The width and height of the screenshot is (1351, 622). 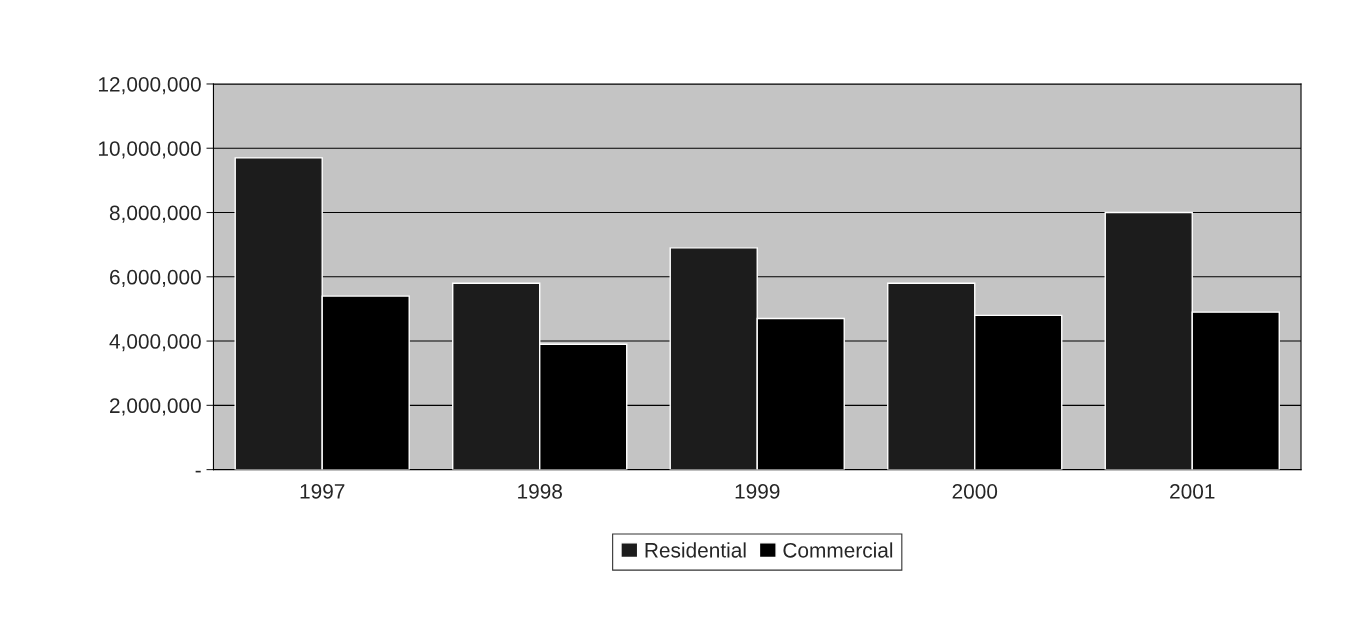 What do you see at coordinates (695, 550) in the screenshot?
I see `legend-label: Residential` at bounding box center [695, 550].